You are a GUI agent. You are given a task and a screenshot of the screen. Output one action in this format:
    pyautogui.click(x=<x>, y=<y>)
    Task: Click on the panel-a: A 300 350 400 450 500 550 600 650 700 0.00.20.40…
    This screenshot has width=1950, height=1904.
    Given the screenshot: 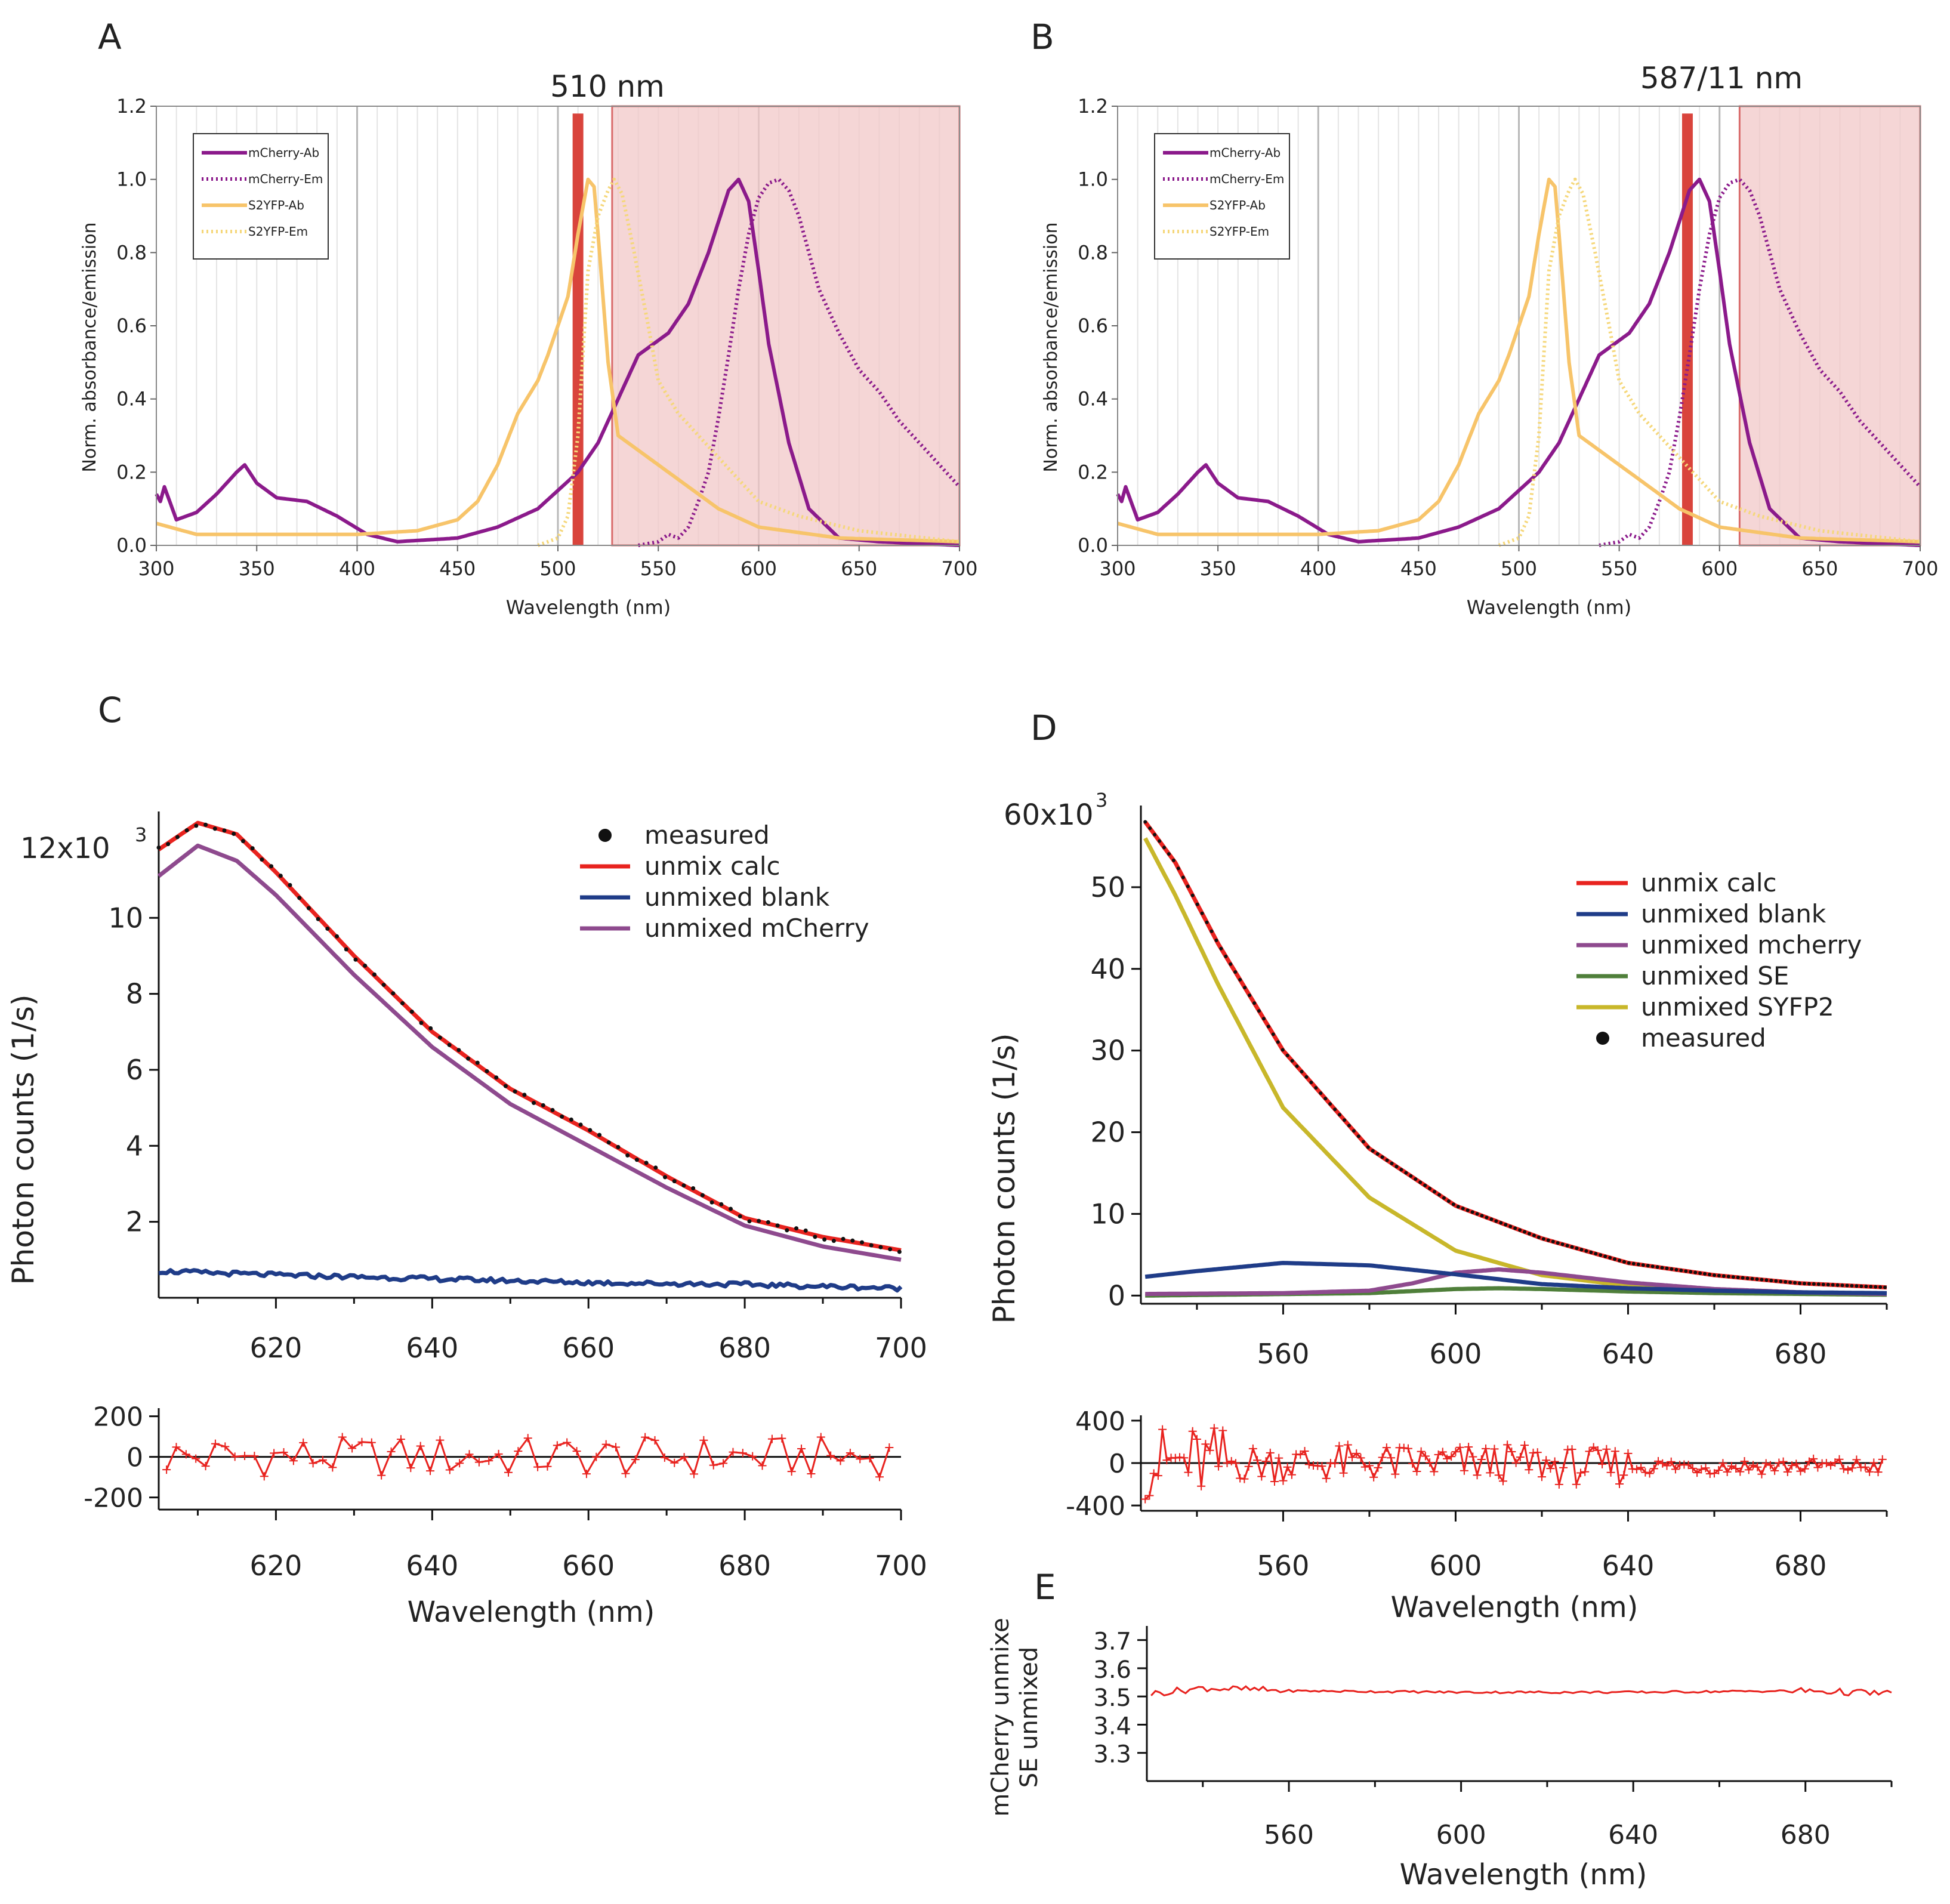 What is the action you would take?
    pyautogui.click(x=528, y=318)
    